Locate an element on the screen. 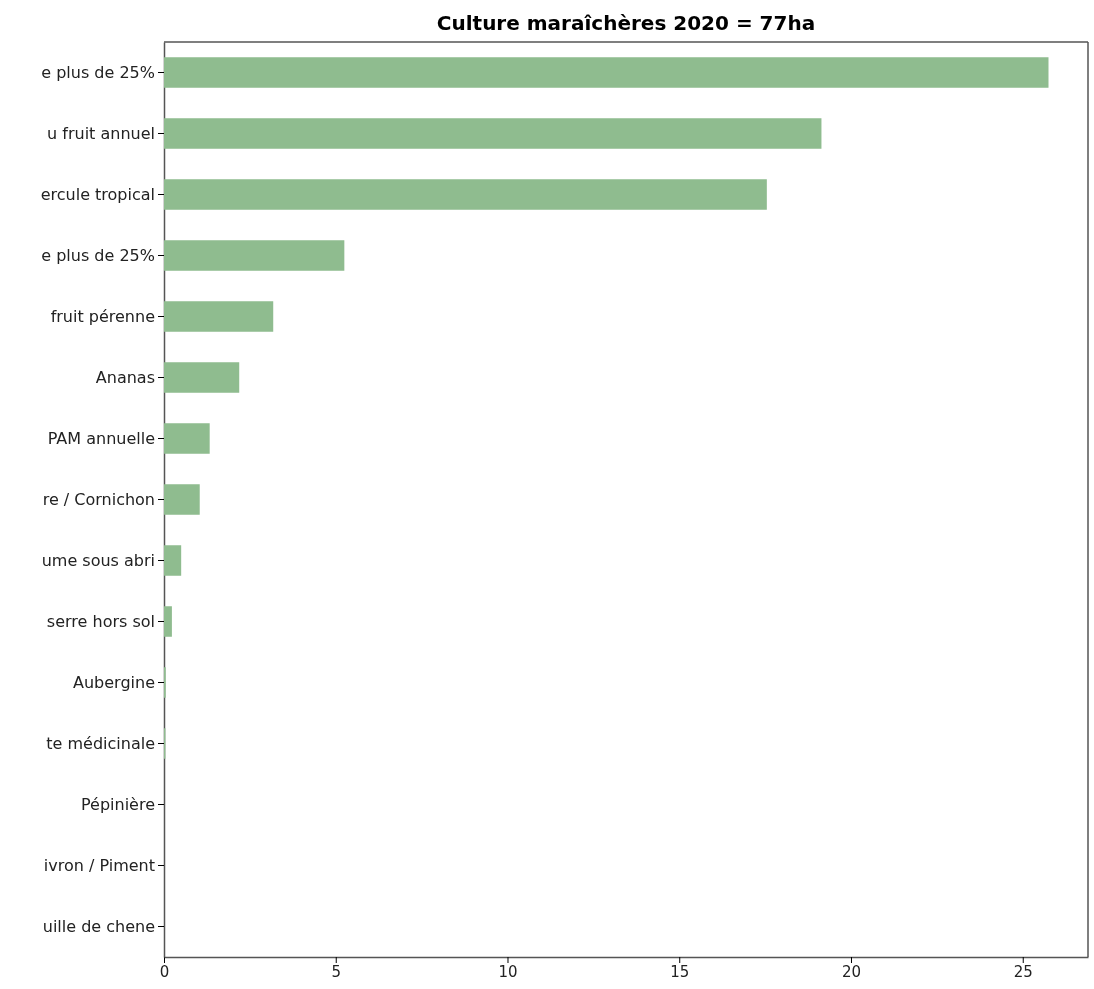 The image size is (1094, 989). x-tick-label: 10 is located at coordinates (508, 971).